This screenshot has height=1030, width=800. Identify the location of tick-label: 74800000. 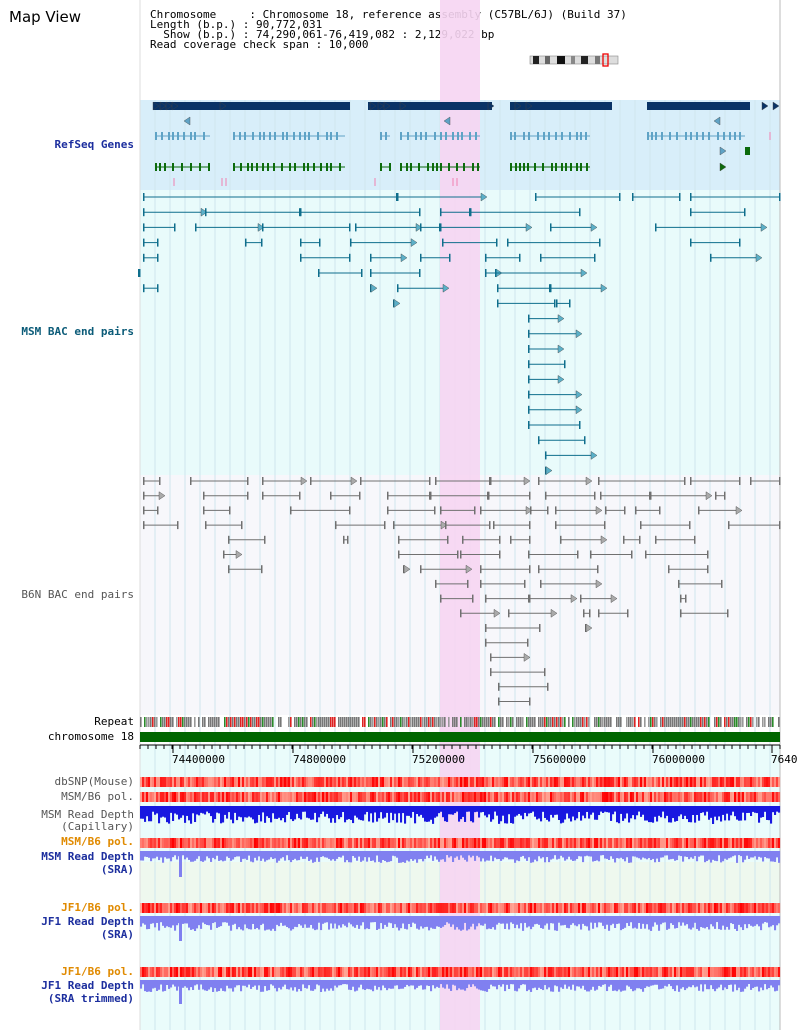
(319, 759).